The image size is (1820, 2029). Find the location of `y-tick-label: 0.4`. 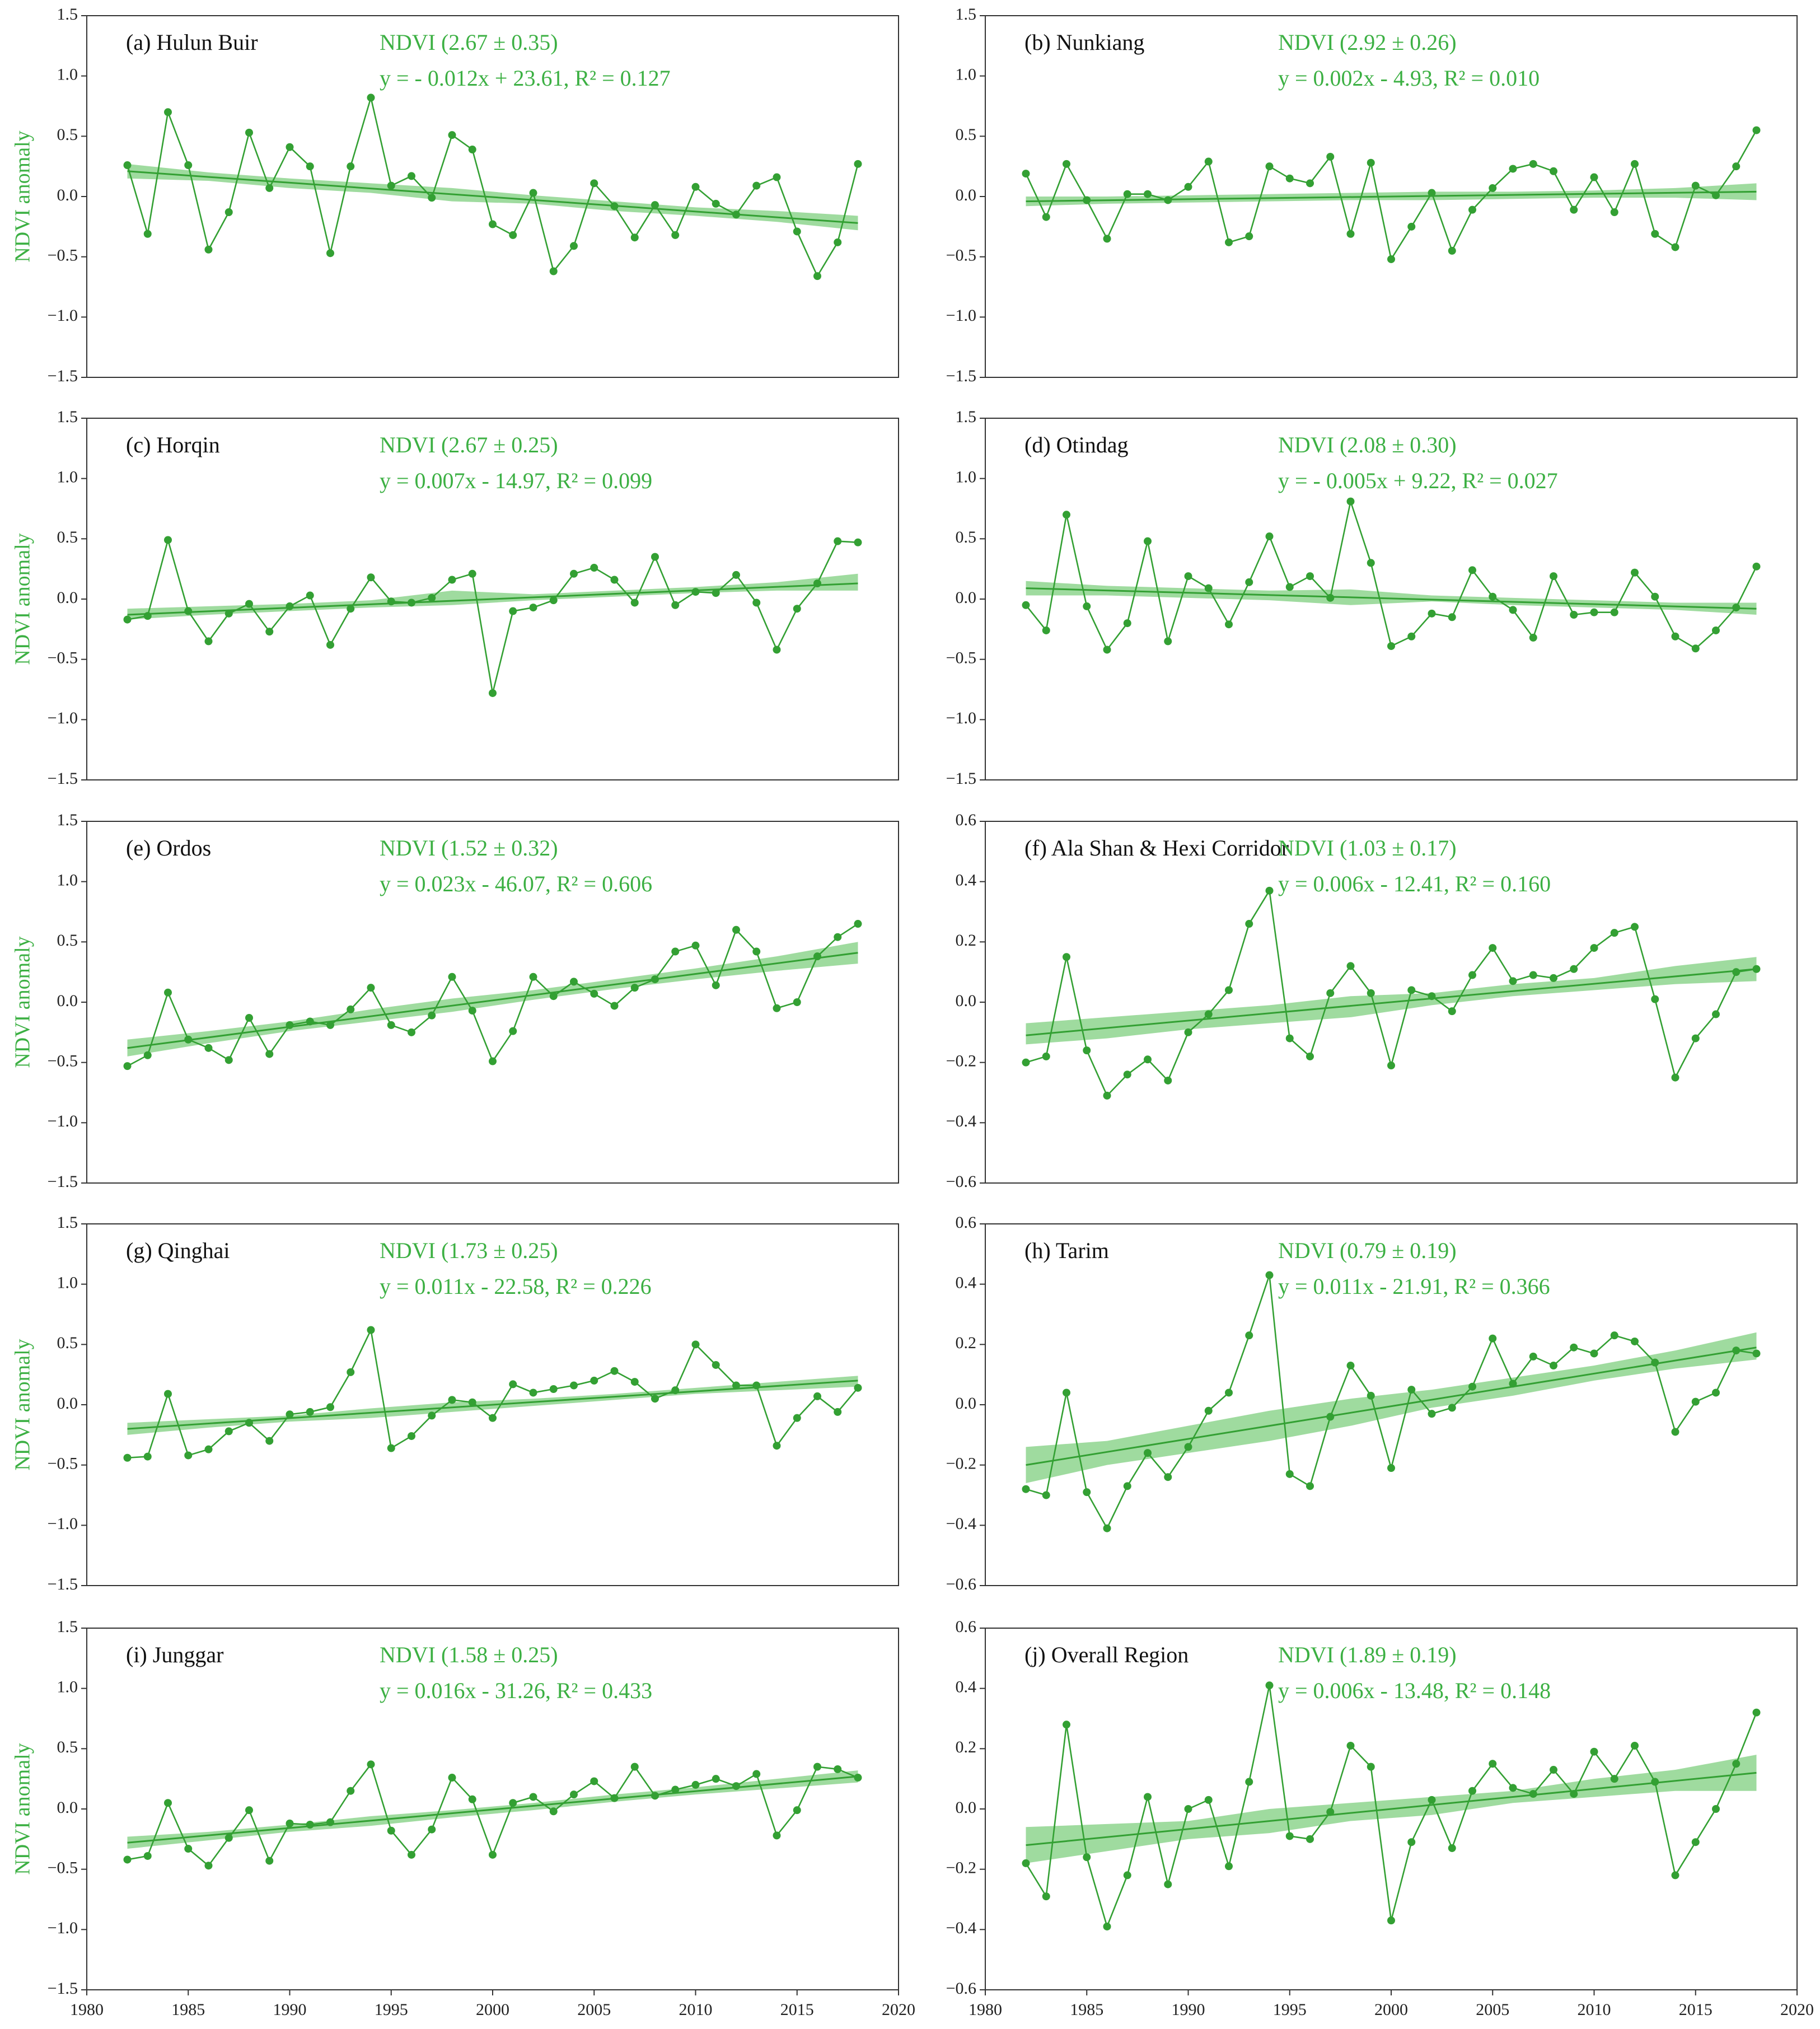

y-tick-label: 0.4 is located at coordinates (967, 1283).